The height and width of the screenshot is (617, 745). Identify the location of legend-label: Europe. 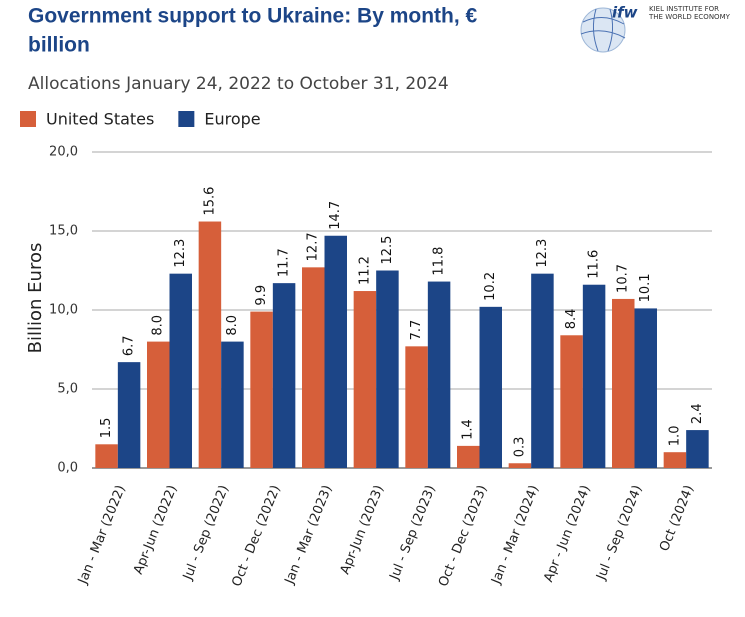
(232, 119).